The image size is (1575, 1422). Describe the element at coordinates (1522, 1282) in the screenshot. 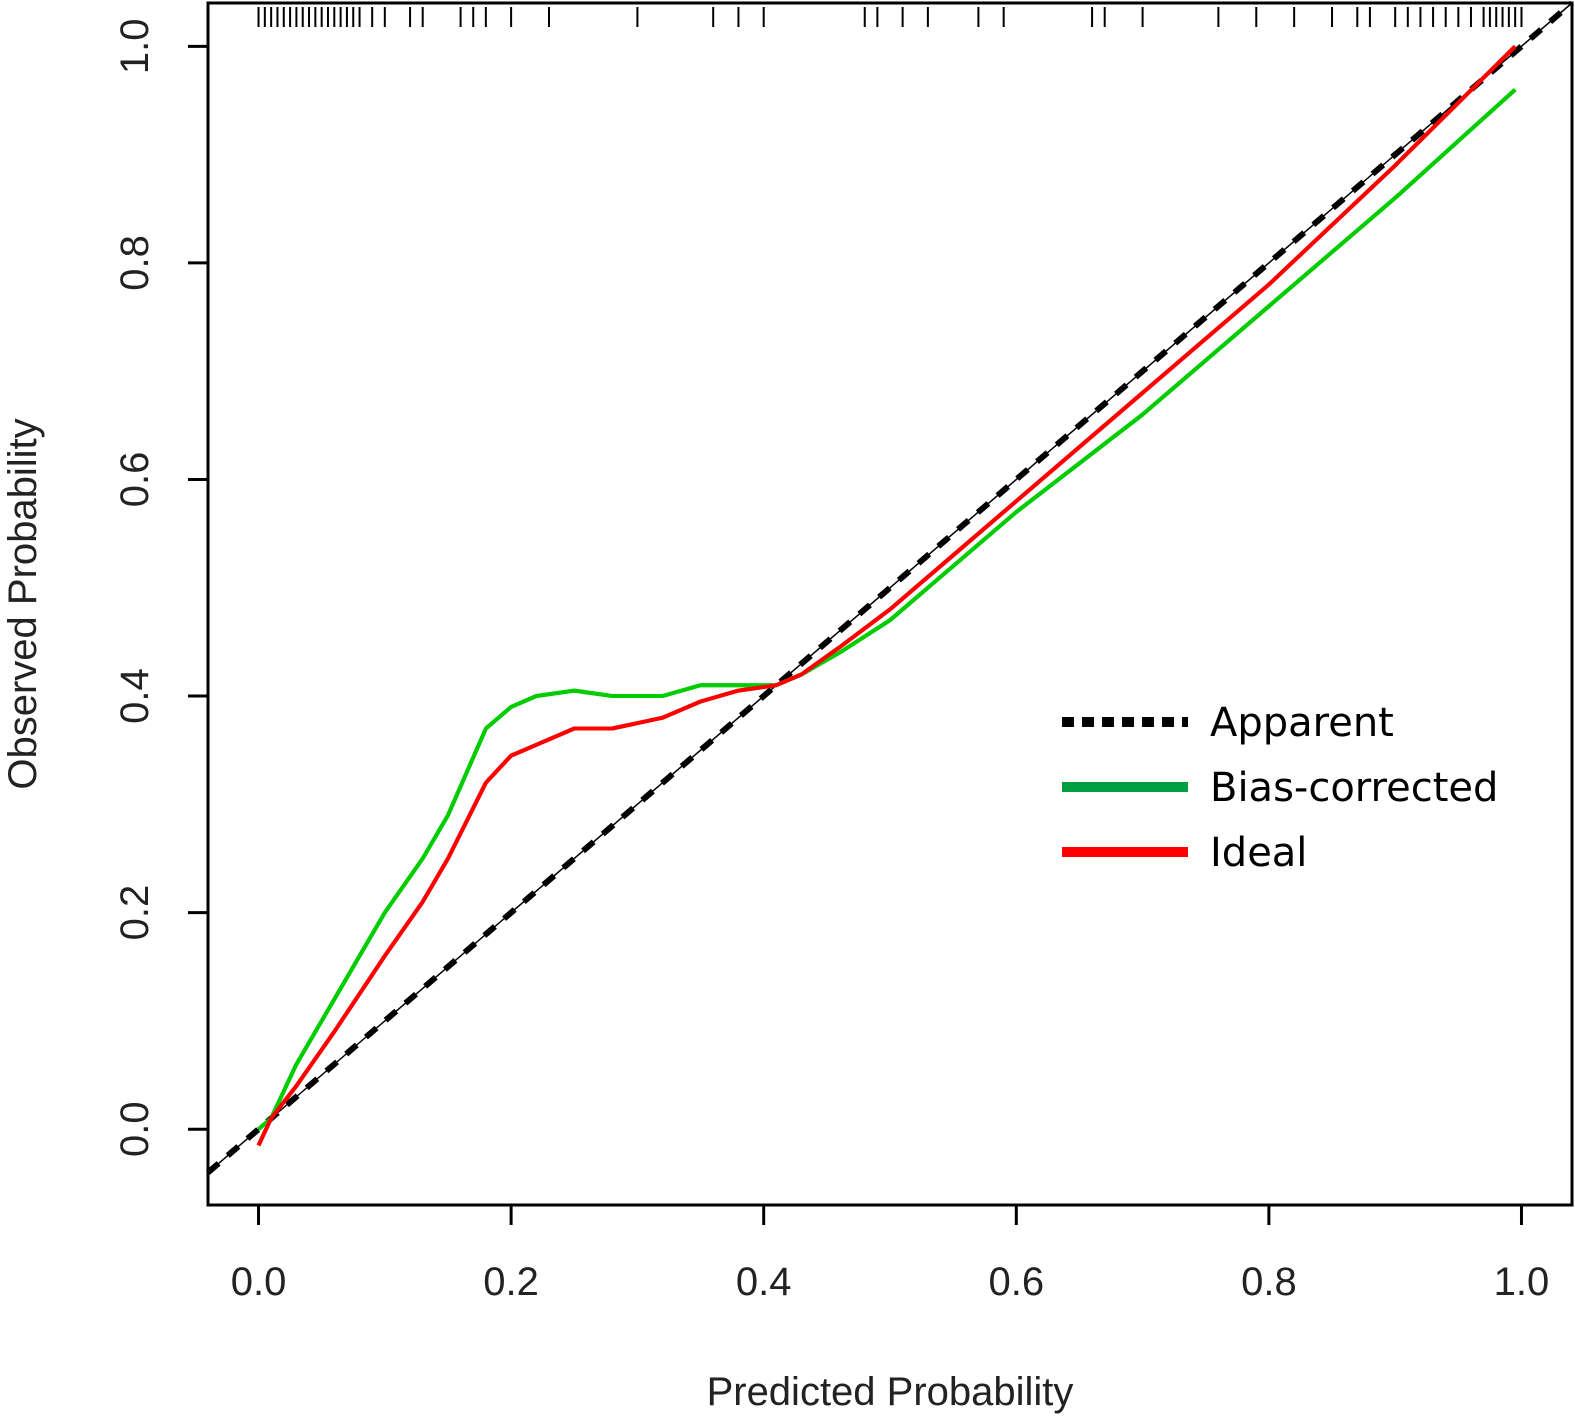

I see `x-tick-label-5: 1.0` at that location.